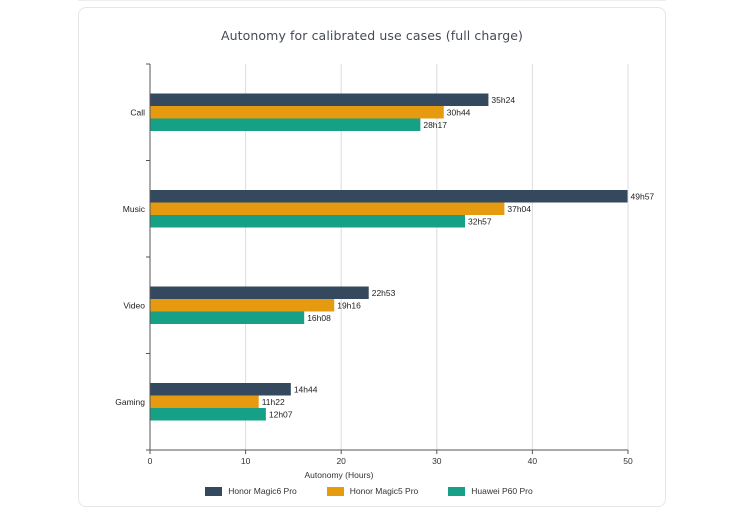  I want to click on data-label: 19h16, so click(349, 305).